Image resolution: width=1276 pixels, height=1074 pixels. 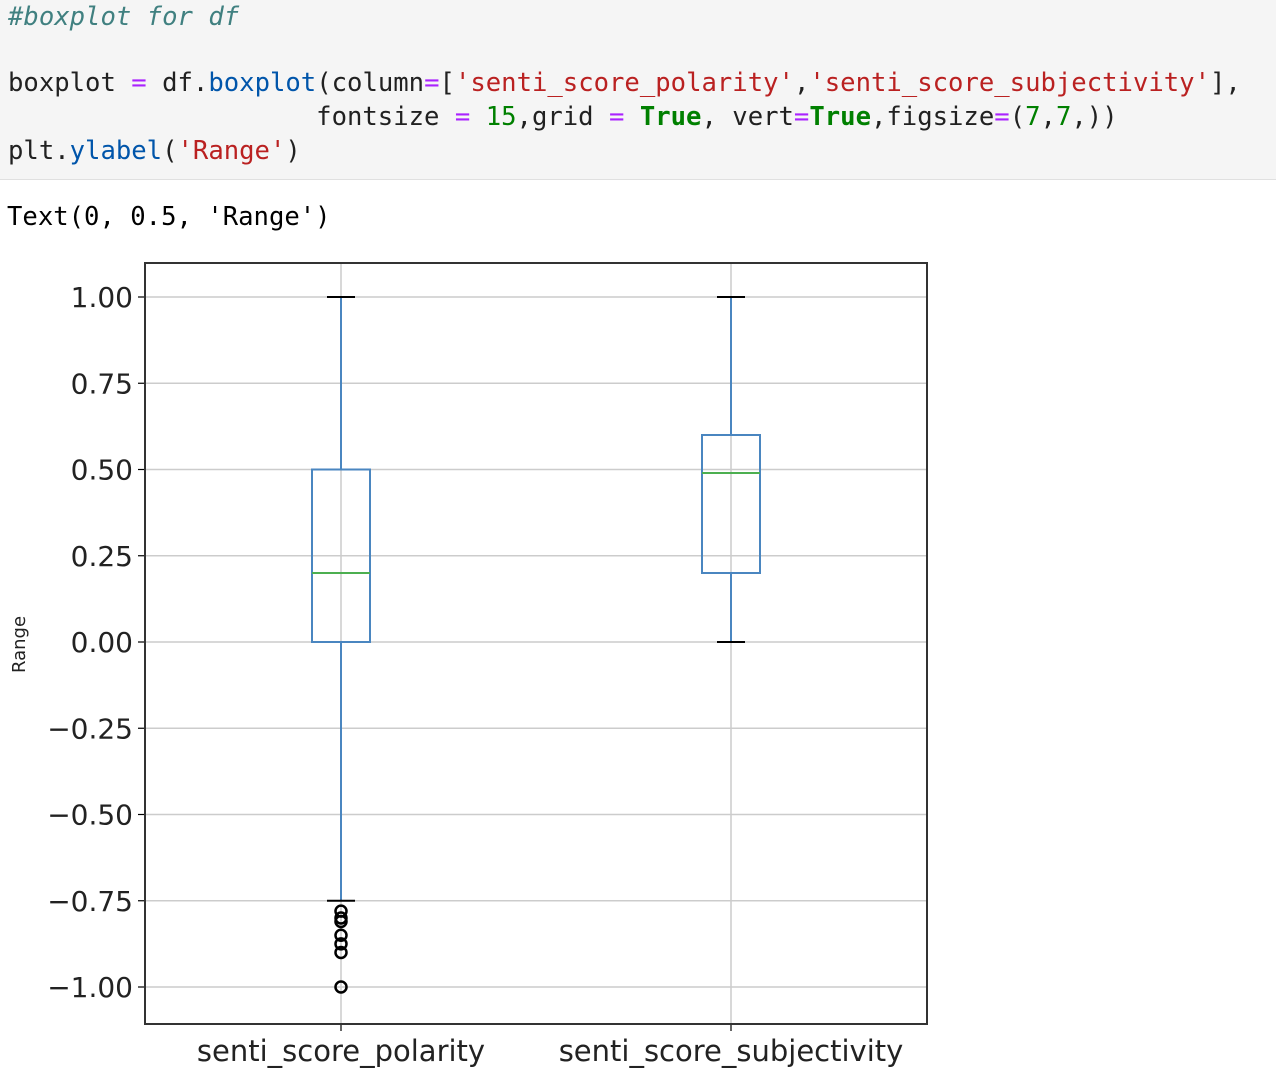 What do you see at coordinates (447, 83) in the screenshot?
I see `code-token: [` at bounding box center [447, 83].